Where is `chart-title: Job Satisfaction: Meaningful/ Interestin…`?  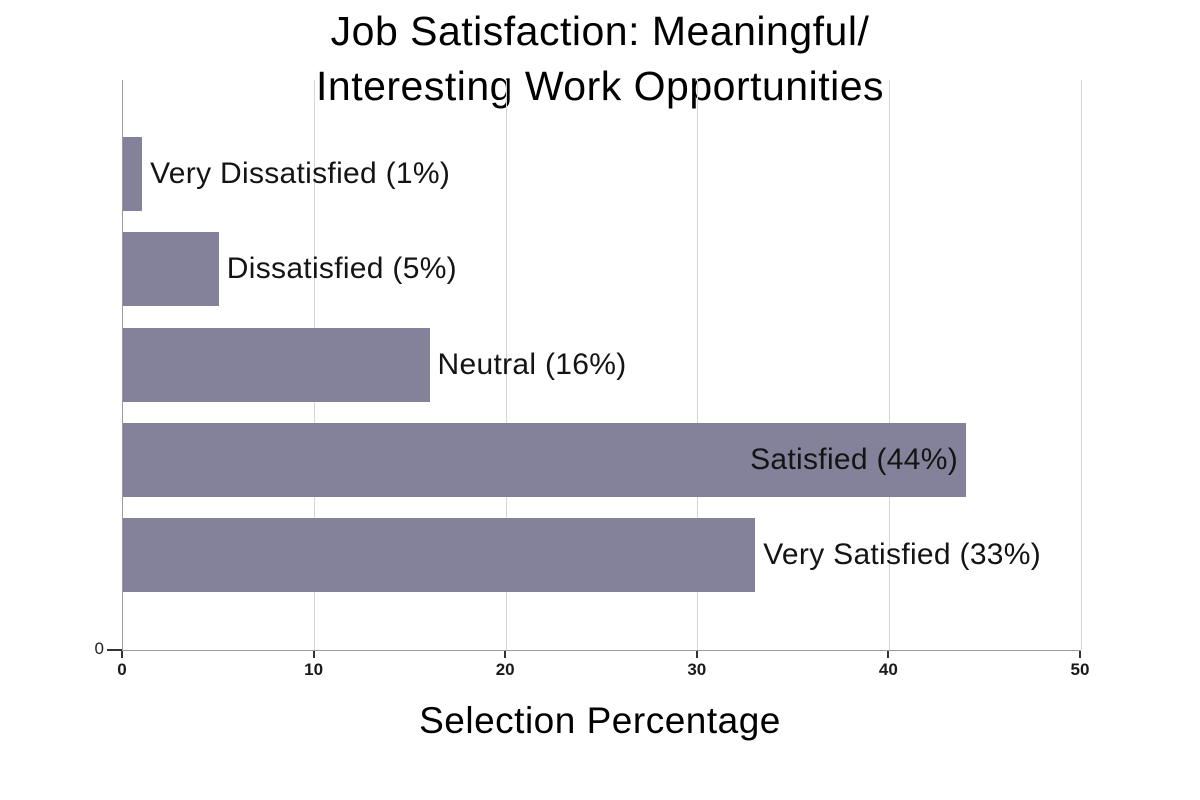 chart-title: Job Satisfaction: Meaningful/ Interestin… is located at coordinates (600, 58).